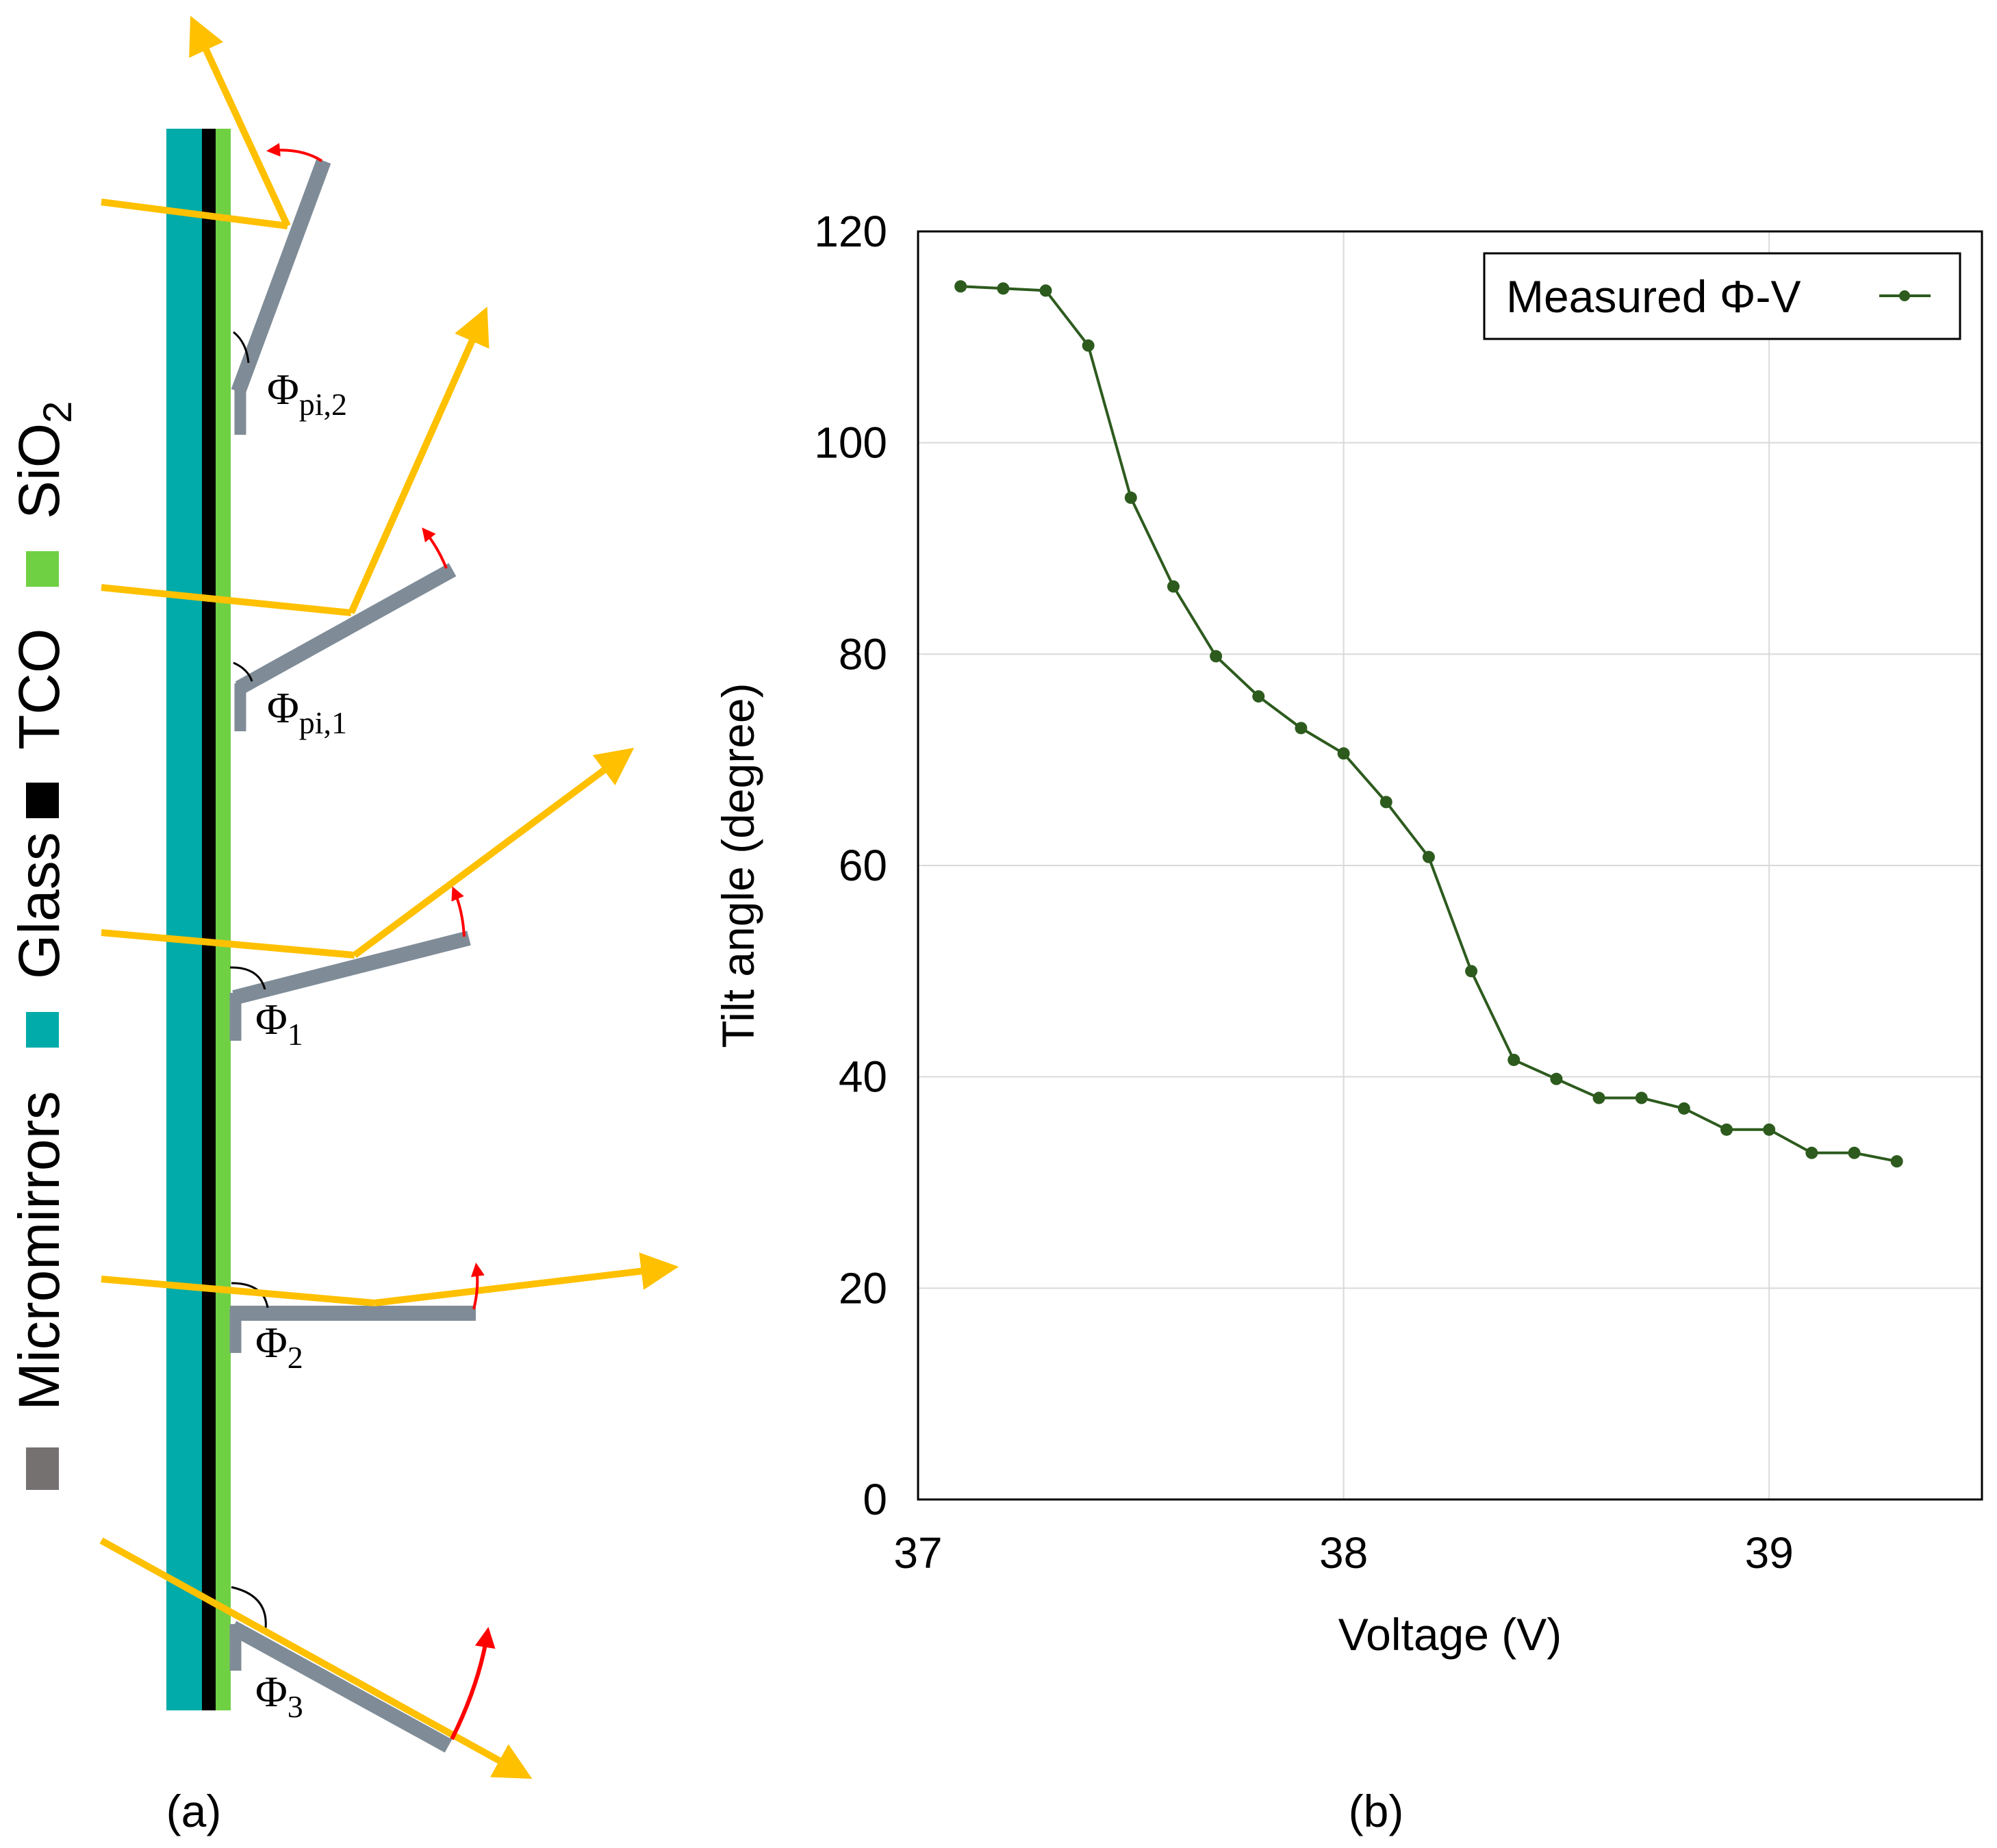 This screenshot has height=1848, width=1997. What do you see at coordinates (1653, 296) in the screenshot?
I see `legend-label: Measured Φ-V` at bounding box center [1653, 296].